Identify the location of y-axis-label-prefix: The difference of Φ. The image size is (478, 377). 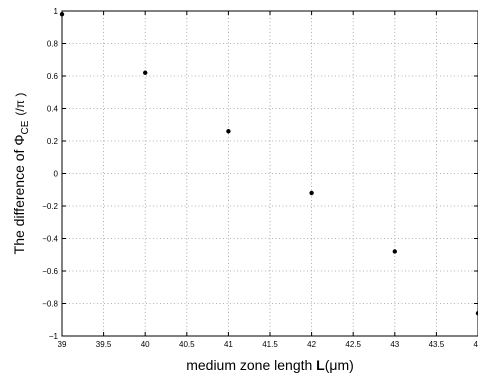
(19, 194).